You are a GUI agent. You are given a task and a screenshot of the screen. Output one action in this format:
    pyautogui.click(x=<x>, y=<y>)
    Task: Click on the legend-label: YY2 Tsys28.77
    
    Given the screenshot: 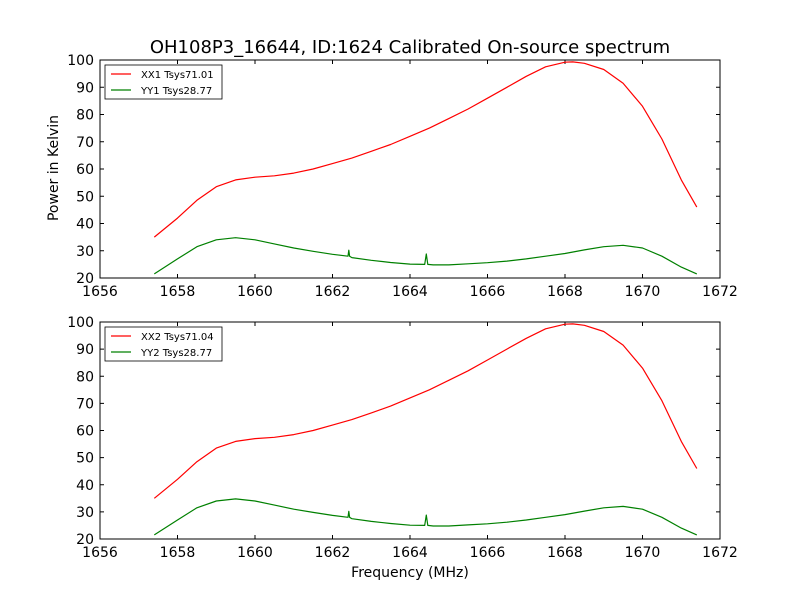 What is the action you would take?
    pyautogui.click(x=176, y=353)
    